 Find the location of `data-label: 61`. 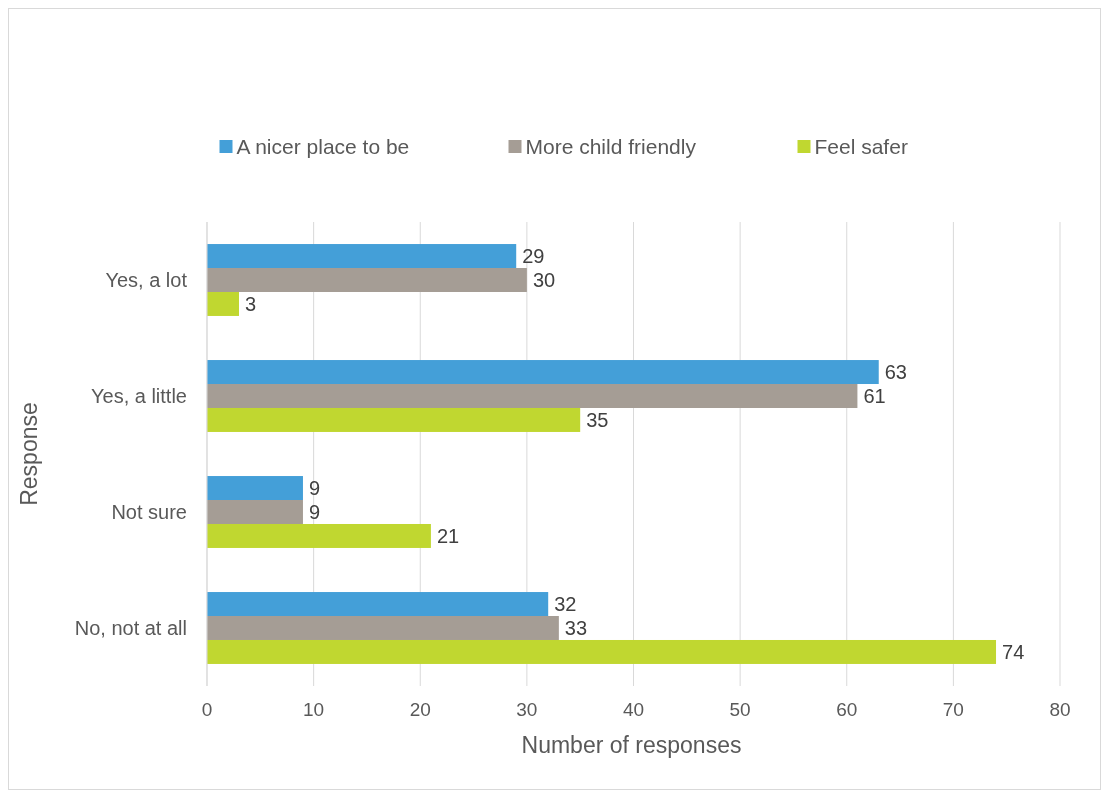

data-label: 61 is located at coordinates (874, 396).